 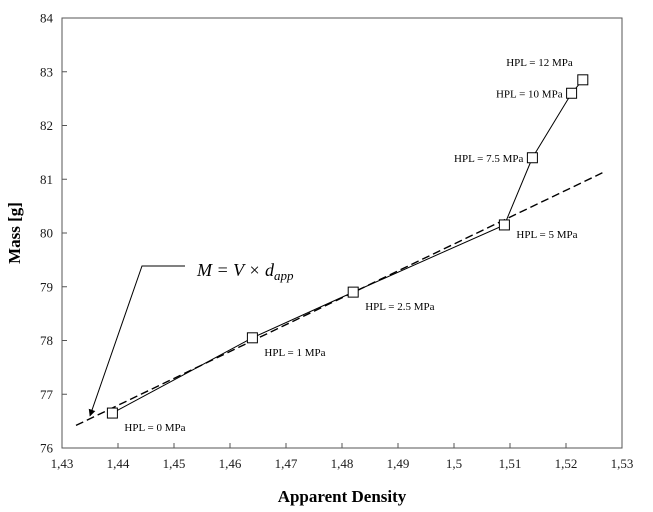 What do you see at coordinates (154, 428) in the screenshot?
I see `point-label: HPL = 0 MPa` at bounding box center [154, 428].